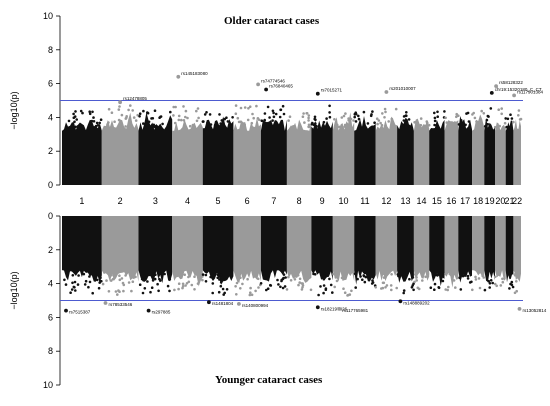 This screenshot has width=550, height=406. Describe the element at coordinates (405, 201) in the screenshot. I see `chromosome-label: 13` at that location.